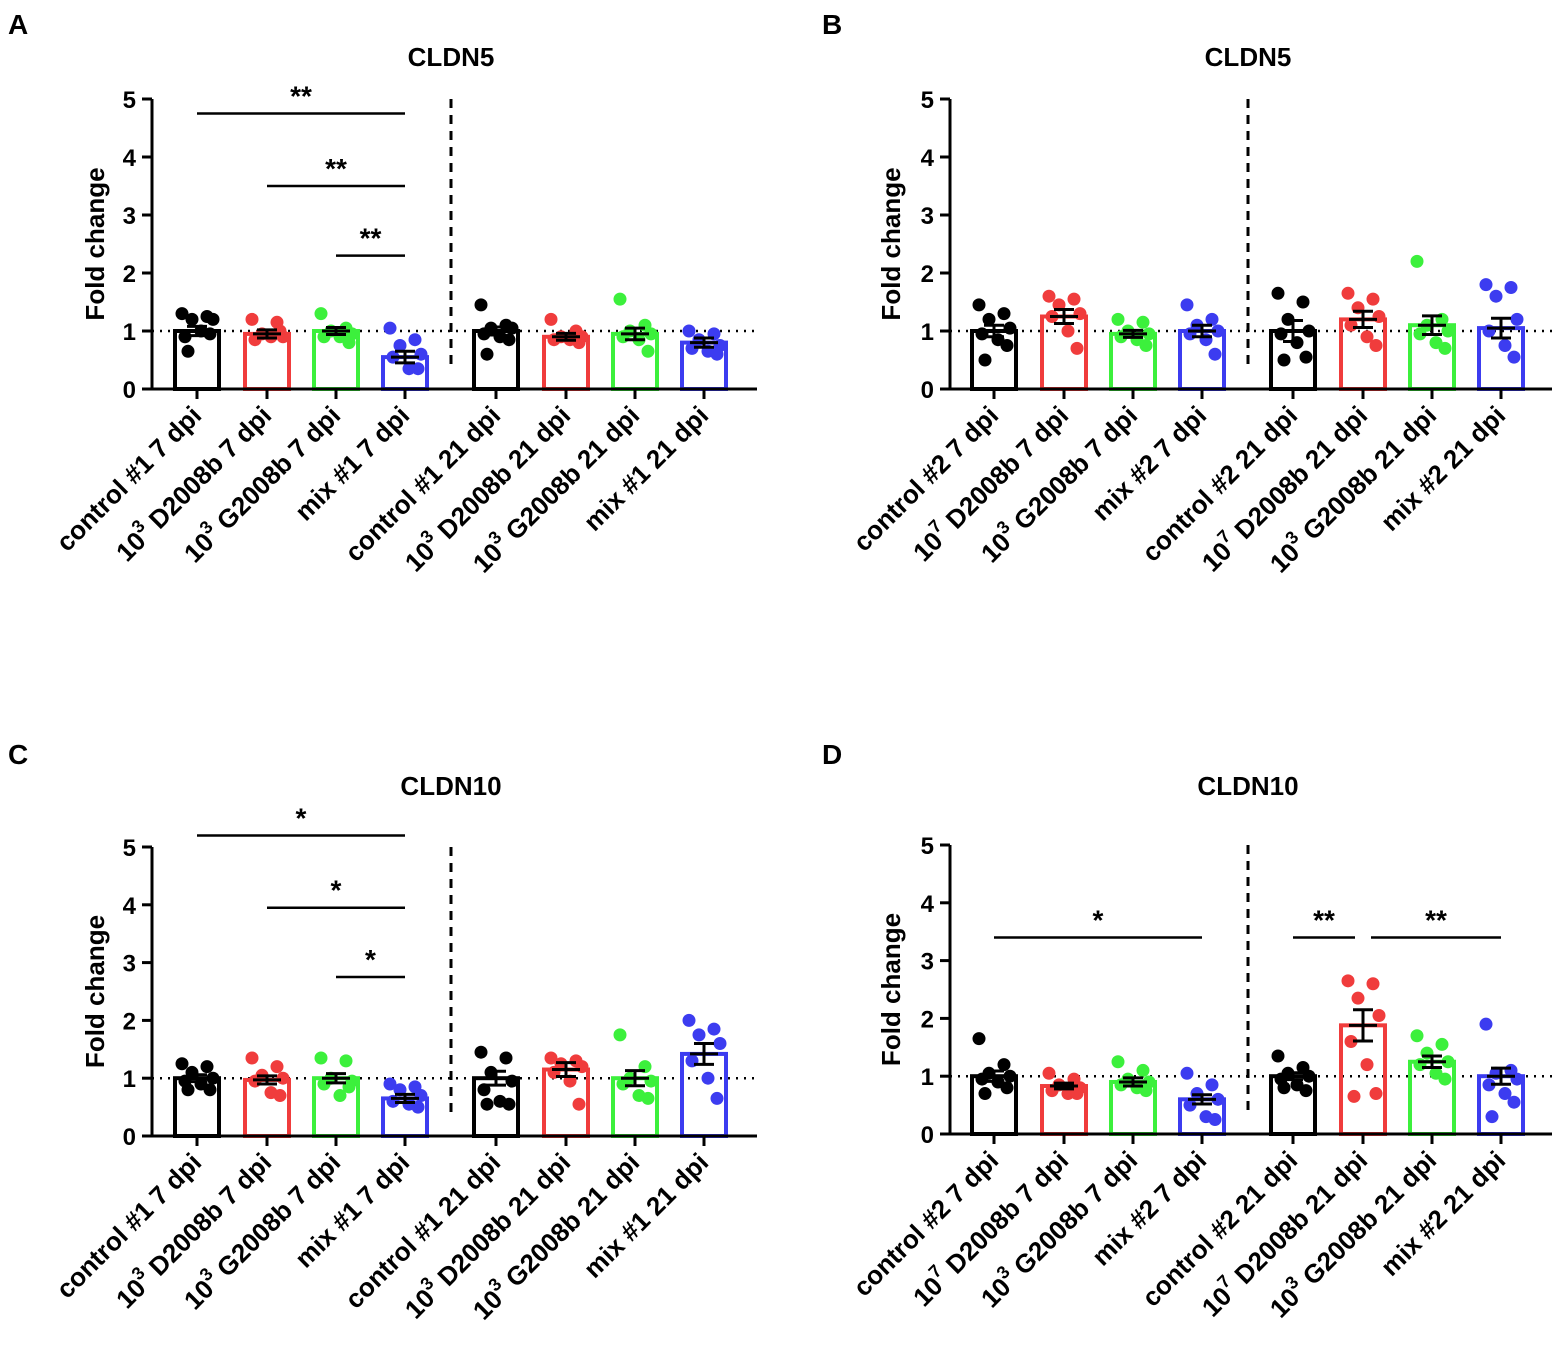 The width and height of the screenshot is (1562, 1362). What do you see at coordinates (130, 906) in the screenshot?
I see `y-tick-label: 4` at bounding box center [130, 906].